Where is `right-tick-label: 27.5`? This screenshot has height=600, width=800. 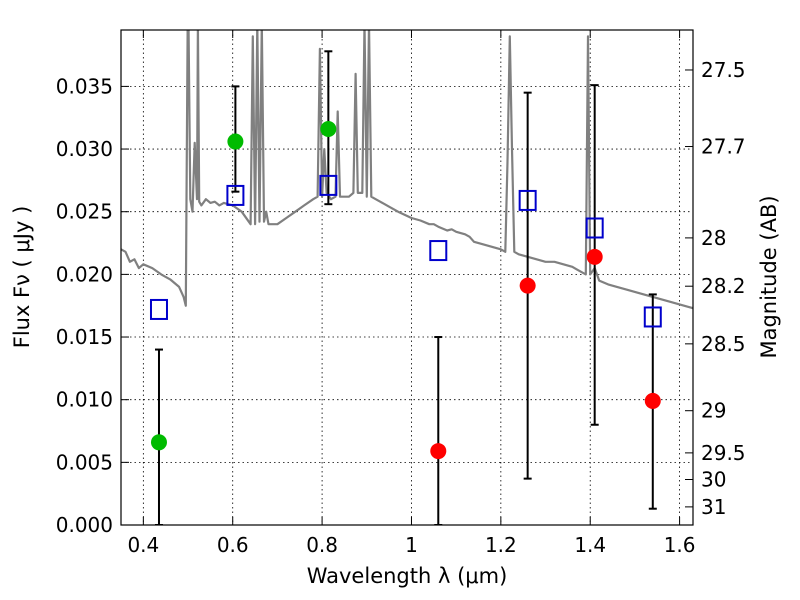 right-tick-label: 27.5 is located at coordinates (723, 70).